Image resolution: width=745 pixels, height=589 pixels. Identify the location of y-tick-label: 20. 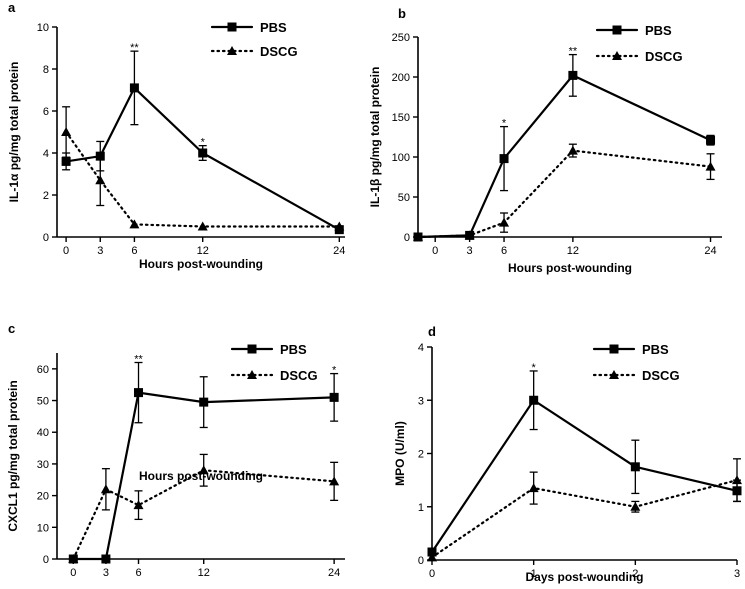
(43, 497).